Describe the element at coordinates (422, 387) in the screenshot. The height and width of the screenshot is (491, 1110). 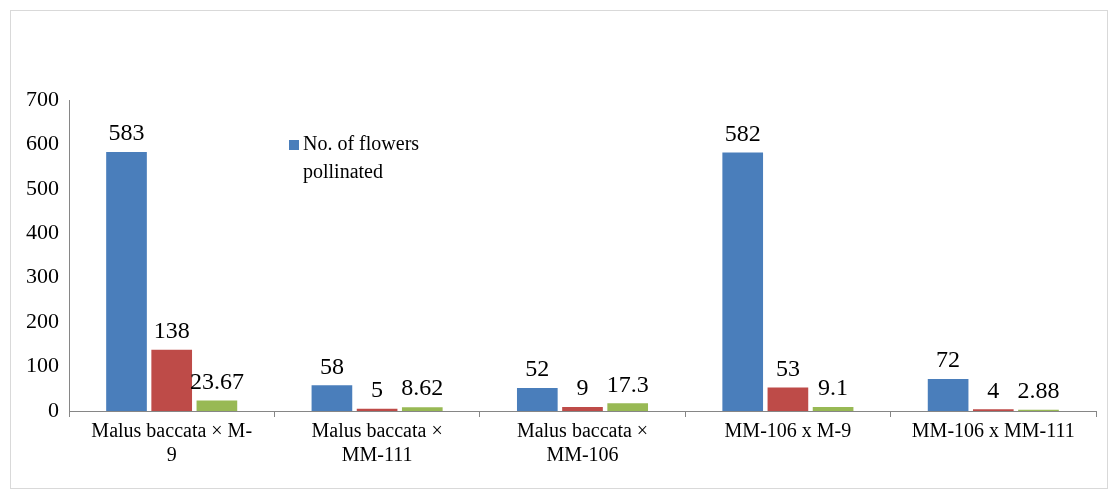
I see `data-label: 8.62` at that location.